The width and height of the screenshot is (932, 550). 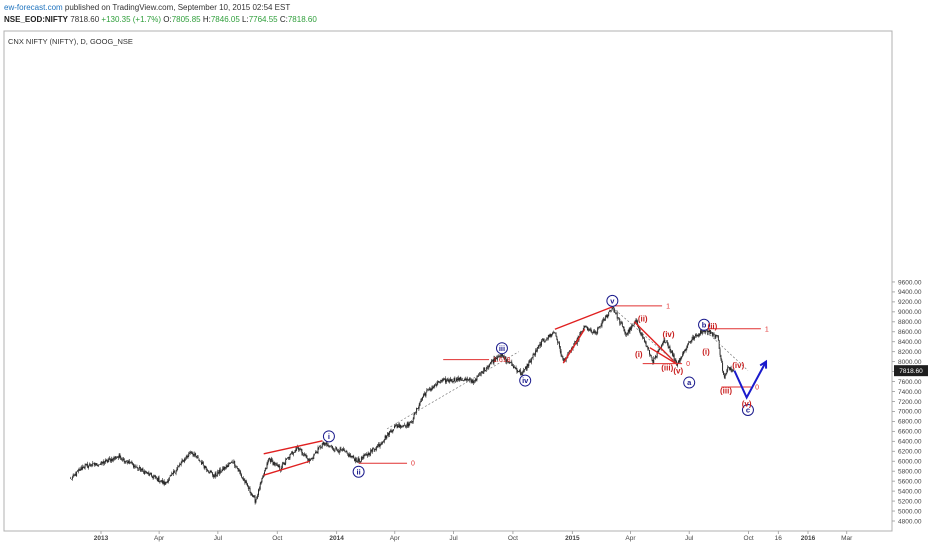 I want to click on projection-arrowhead, so click(x=763, y=364).